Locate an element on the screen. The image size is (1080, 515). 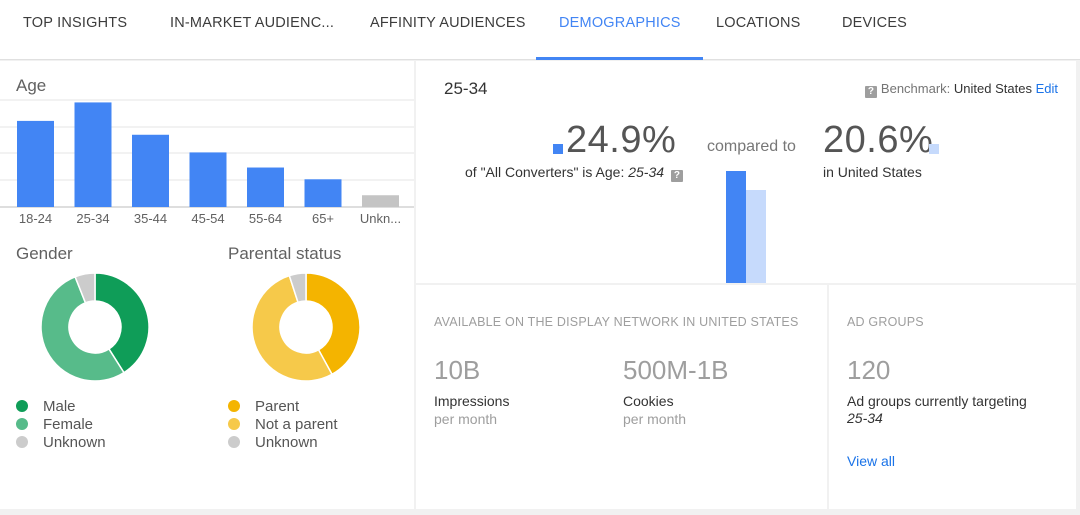
parental-legend: Parent Not a parent Unknown is located at coordinates (283, 425).